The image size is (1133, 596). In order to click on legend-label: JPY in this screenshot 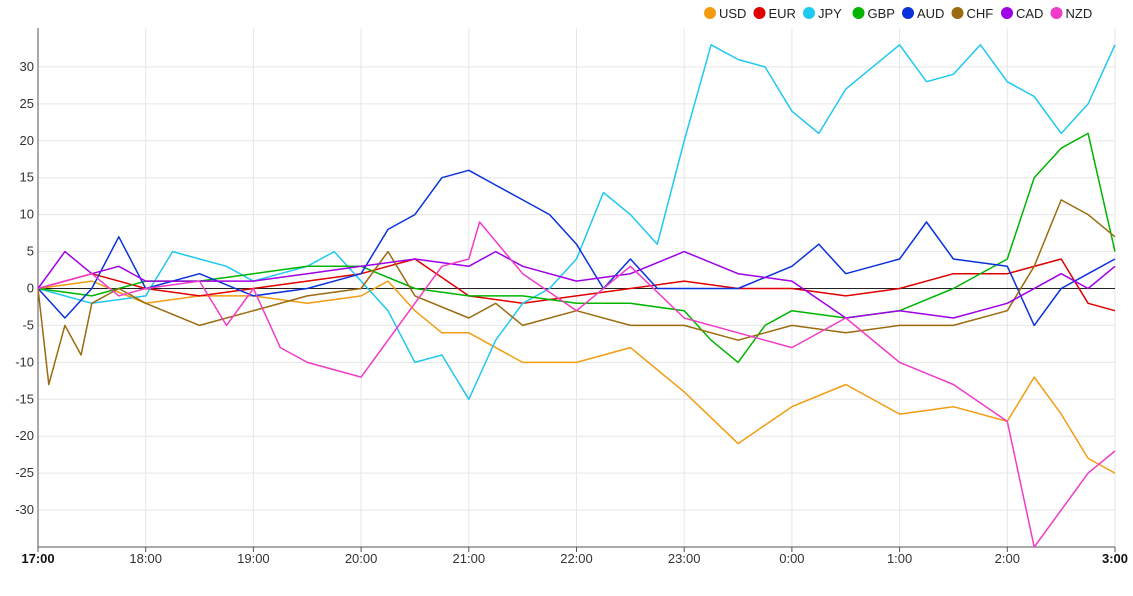, I will do `click(830, 13)`.